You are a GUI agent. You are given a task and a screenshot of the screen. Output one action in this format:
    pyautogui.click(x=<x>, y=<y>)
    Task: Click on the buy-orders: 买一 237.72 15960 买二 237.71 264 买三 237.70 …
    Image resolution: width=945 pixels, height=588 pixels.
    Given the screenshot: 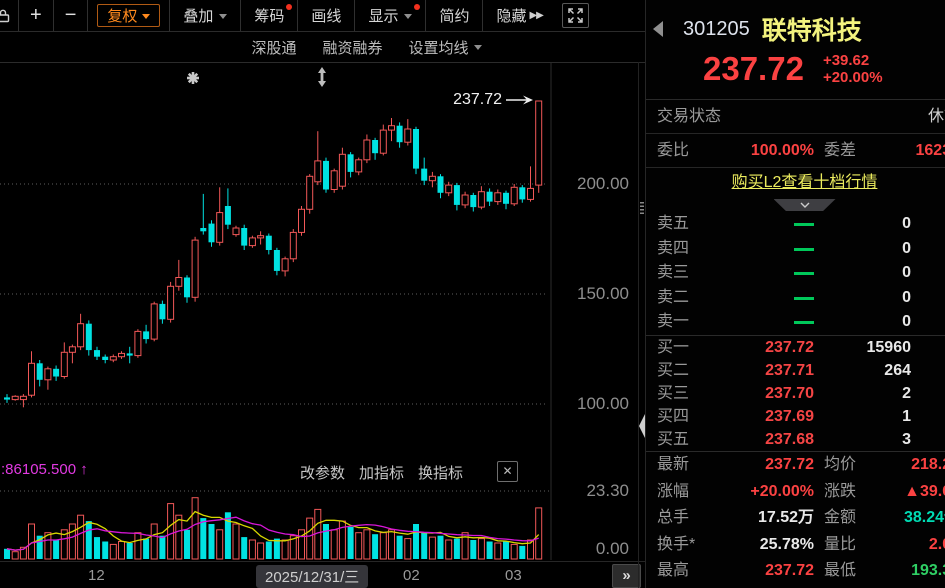 What is the action you would take?
    pyautogui.click(x=795, y=394)
    